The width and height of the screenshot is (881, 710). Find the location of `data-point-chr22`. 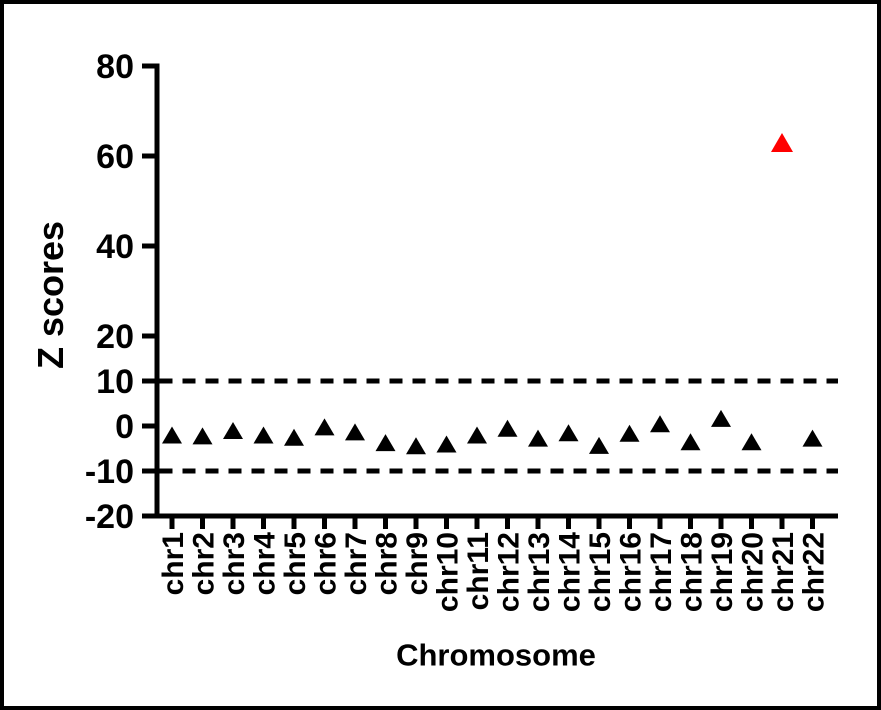

data-point-chr22 is located at coordinates (812, 438).